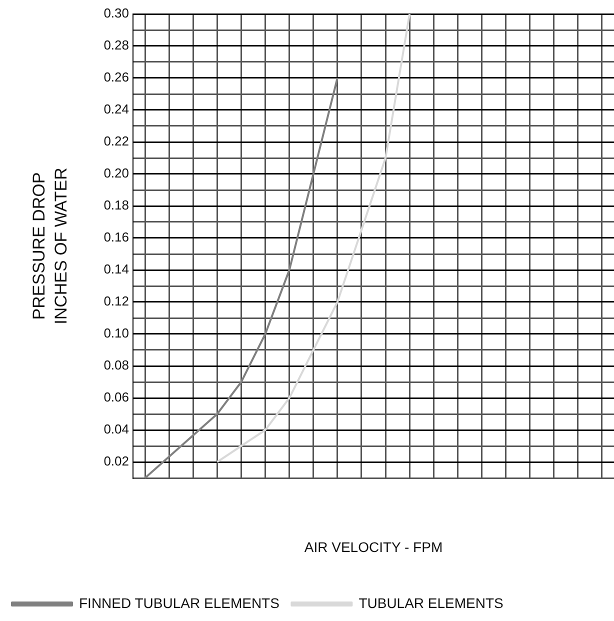 The image size is (614, 621). What do you see at coordinates (116, 429) in the screenshot?
I see `y-tick-label: 0.04` at bounding box center [116, 429].